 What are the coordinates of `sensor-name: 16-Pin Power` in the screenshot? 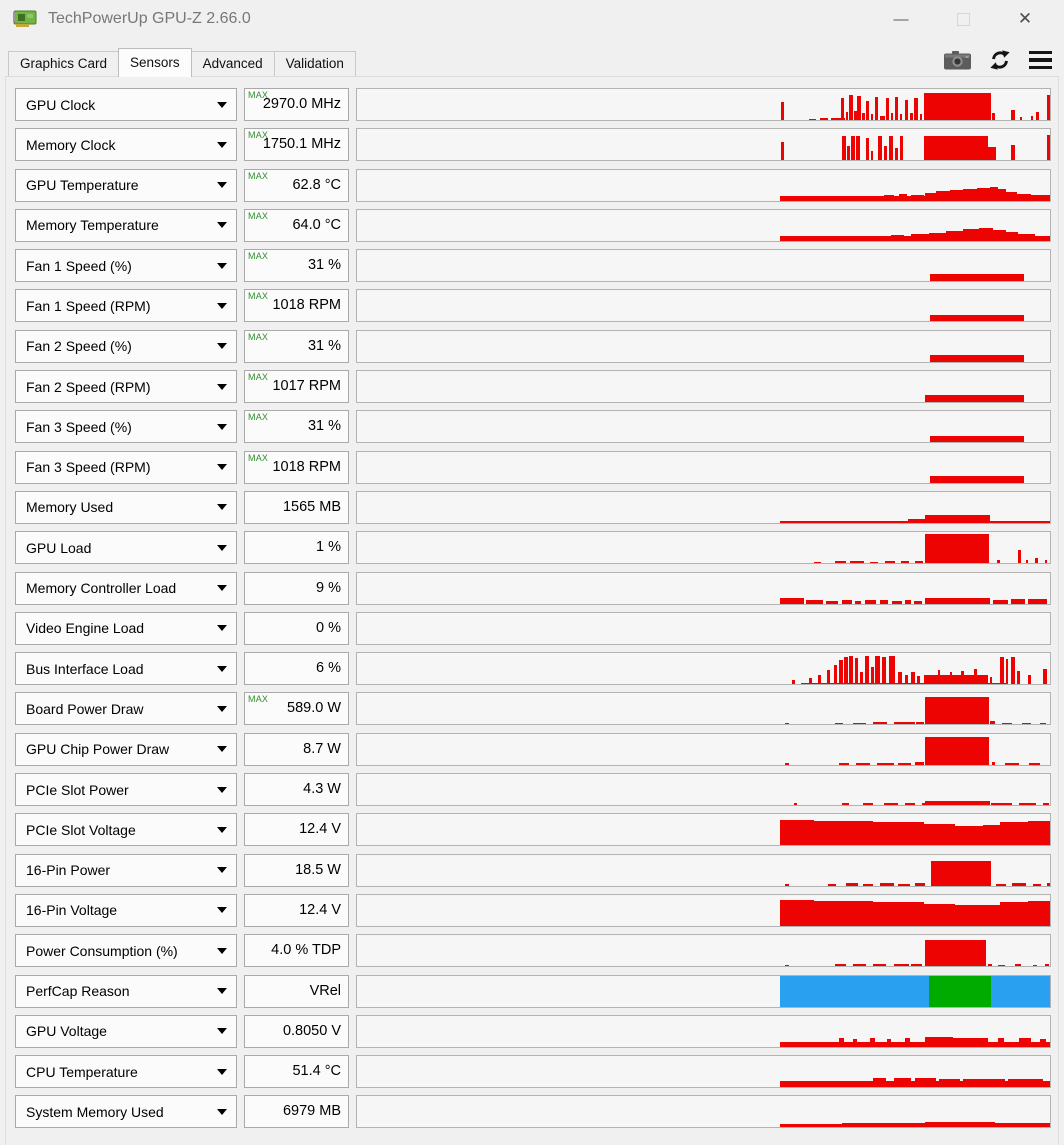 It's located at (68, 870).